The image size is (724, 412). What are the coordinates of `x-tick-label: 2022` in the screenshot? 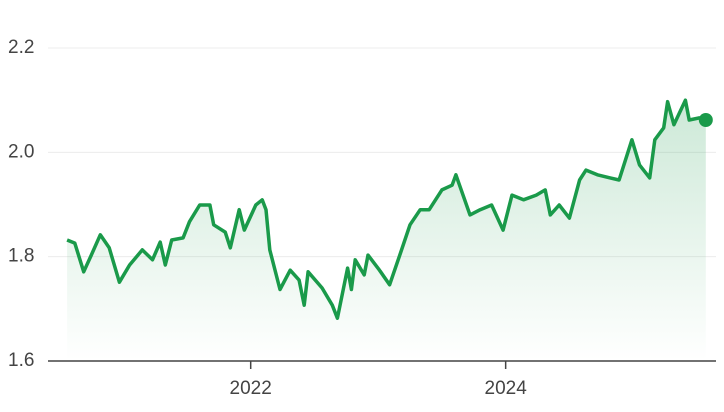 It's located at (251, 388).